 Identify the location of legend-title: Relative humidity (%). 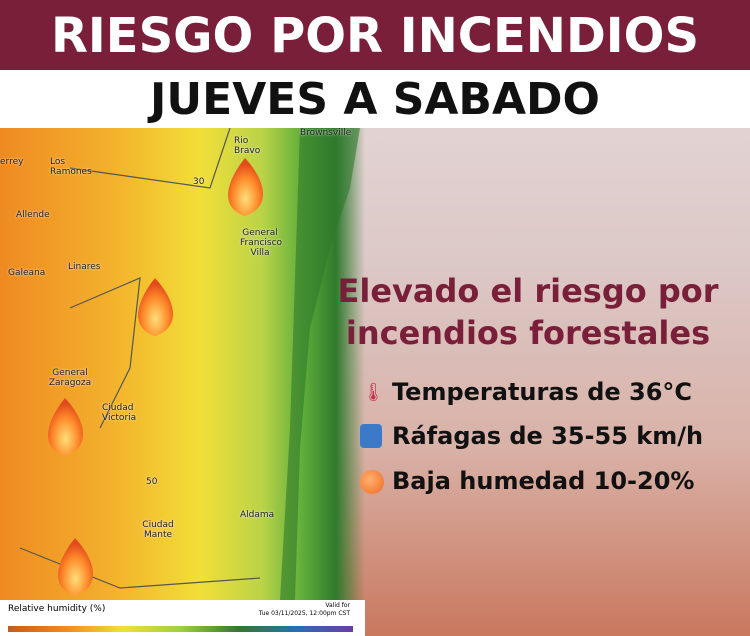
(57, 609).